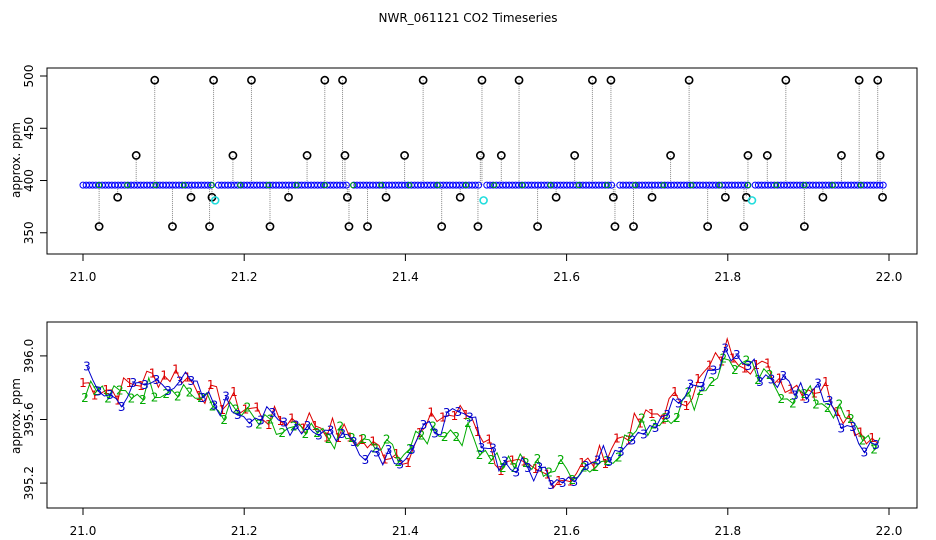 This screenshot has height=540, width=936. Describe the element at coordinates (405, 531) in the screenshot. I see `bottom-x-tick-label: 21.4` at that location.